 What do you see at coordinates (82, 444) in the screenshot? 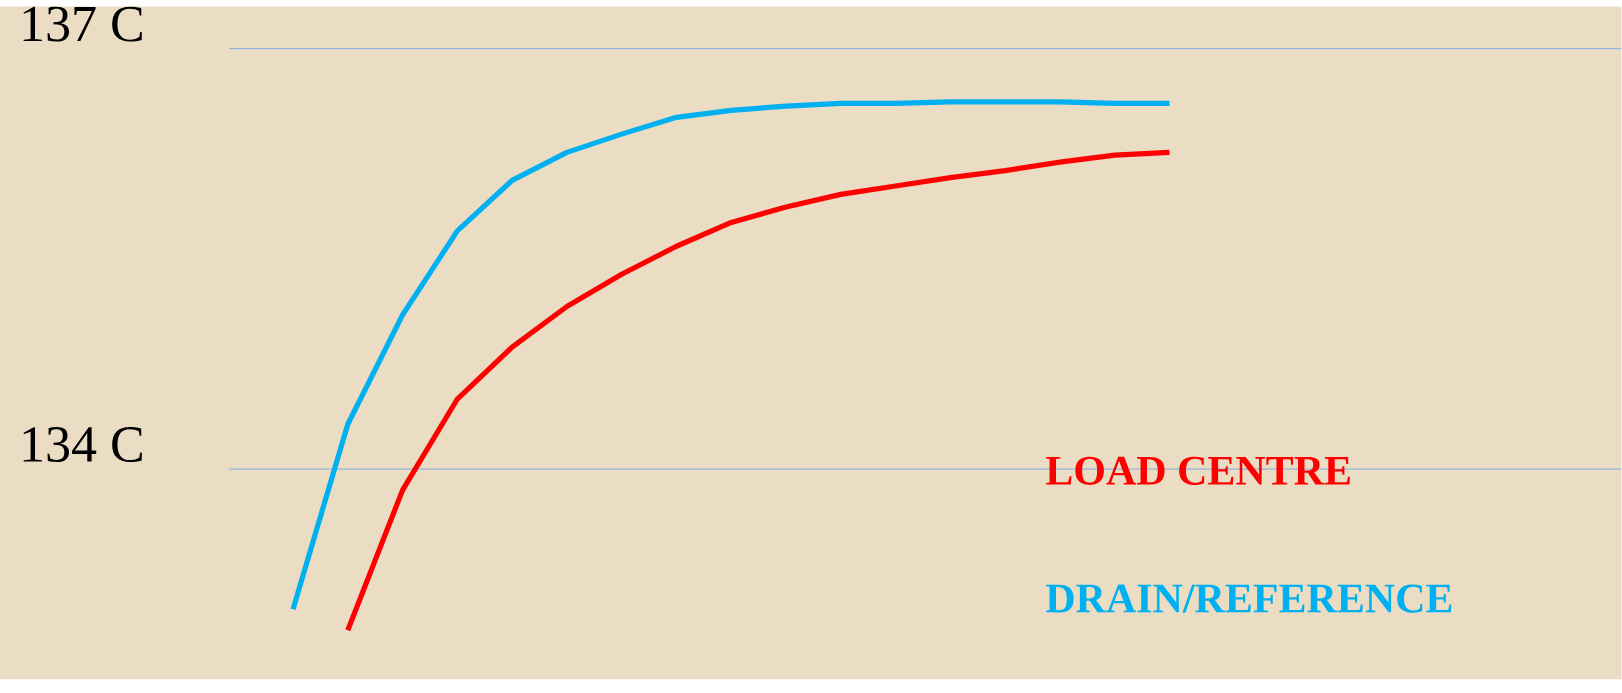
I see `y-tick-label: 134 C` at bounding box center [82, 444].